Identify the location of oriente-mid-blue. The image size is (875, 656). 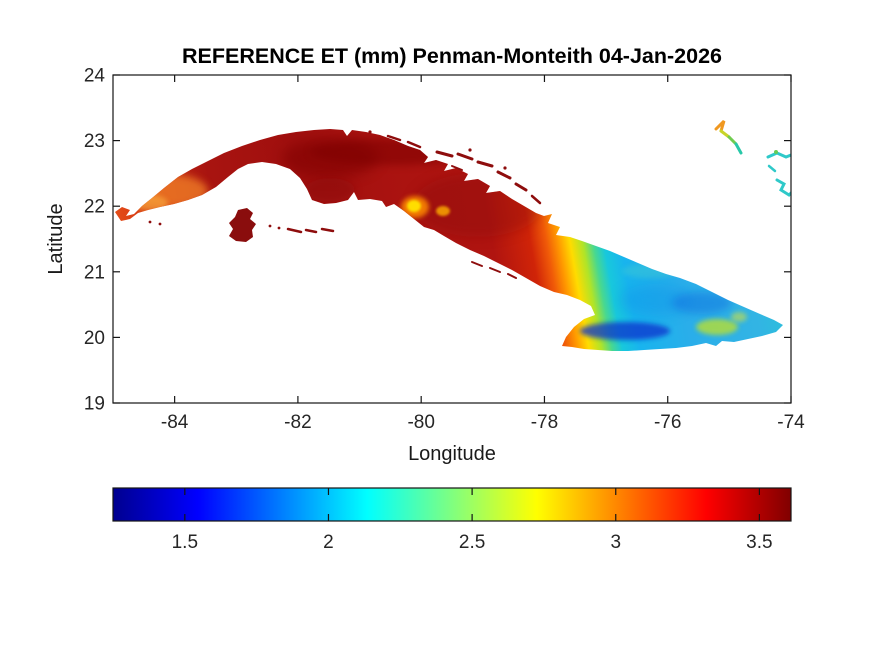
(655, 300).